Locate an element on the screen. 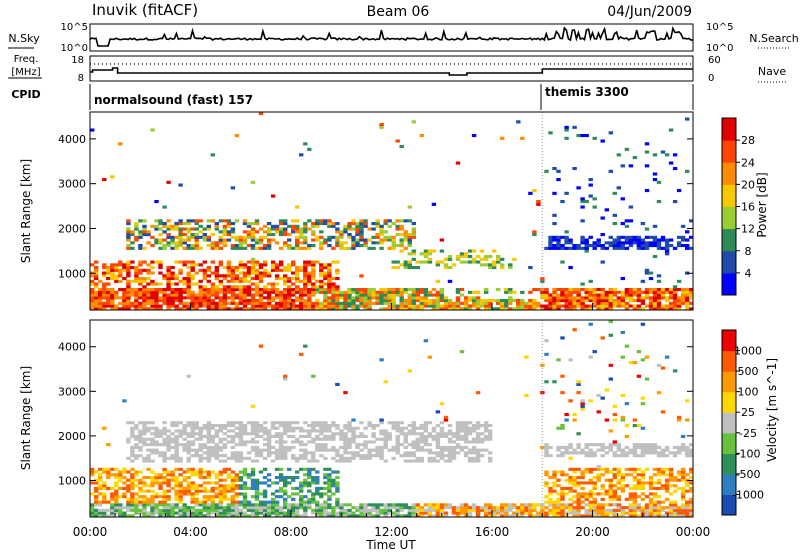 The image size is (800, 554). noise-sky-line is located at coordinates (391, 36).